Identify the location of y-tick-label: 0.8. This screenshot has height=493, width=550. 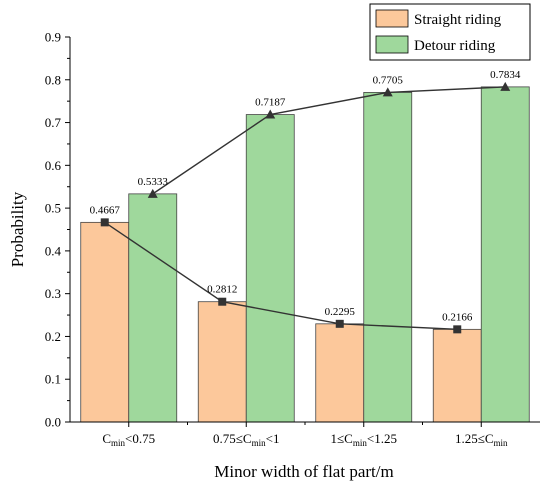
(53, 79).